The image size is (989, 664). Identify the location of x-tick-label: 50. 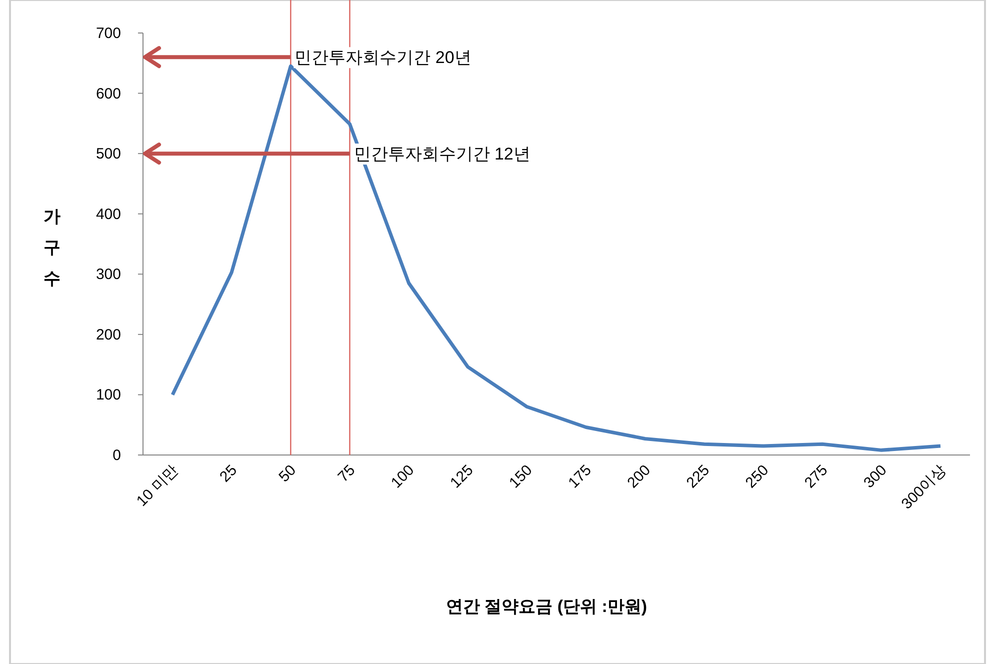
(288, 474).